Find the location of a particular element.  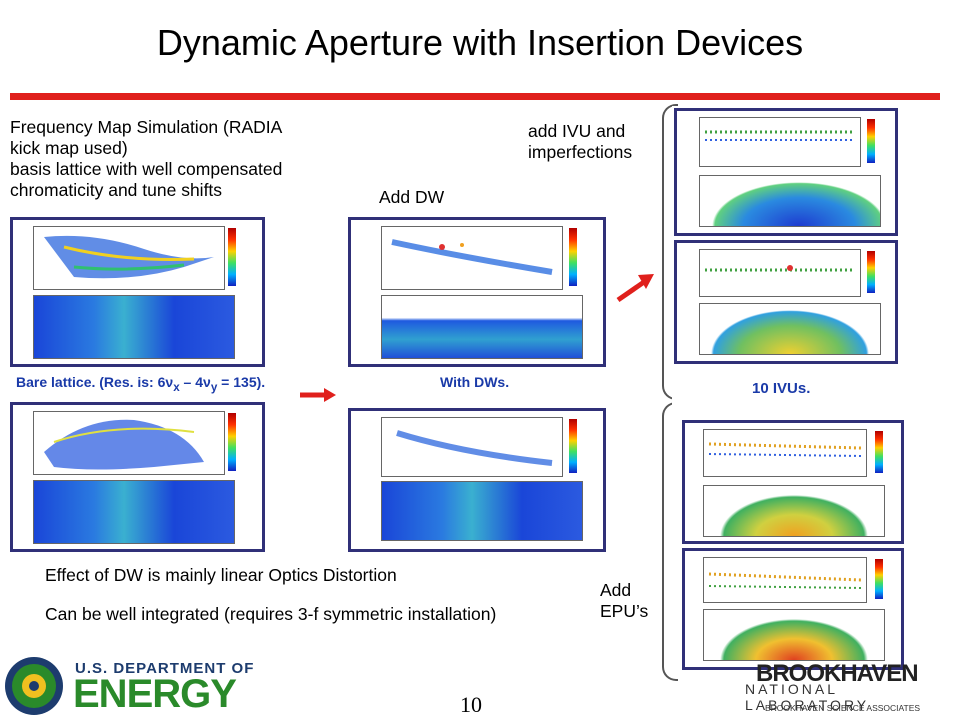

ivu-bracket is located at coordinates (670, 252).